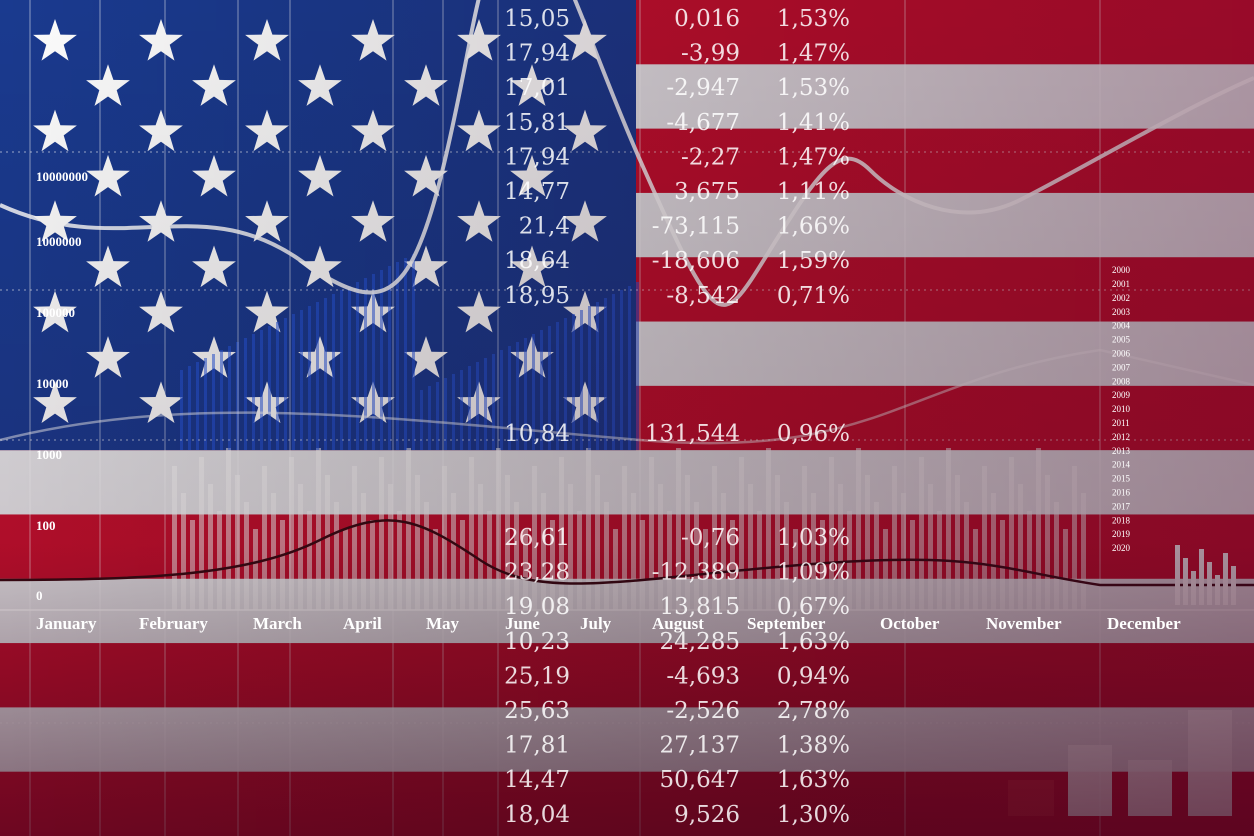 This screenshot has height=836, width=1254. Describe the element at coordinates (66, 623) in the screenshot. I see `month-label: January` at that location.